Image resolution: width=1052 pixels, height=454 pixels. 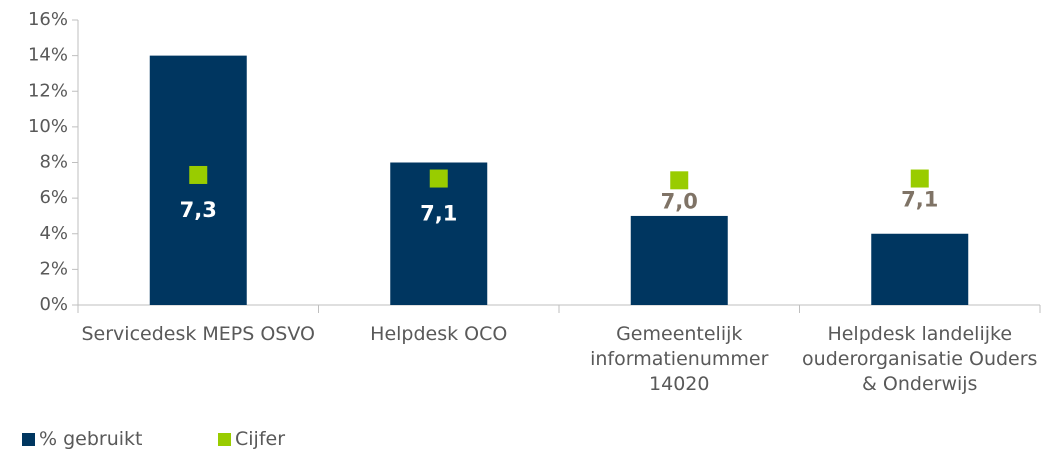 What do you see at coordinates (91, 439) in the screenshot?
I see `legend-label: % gebruikt` at bounding box center [91, 439].